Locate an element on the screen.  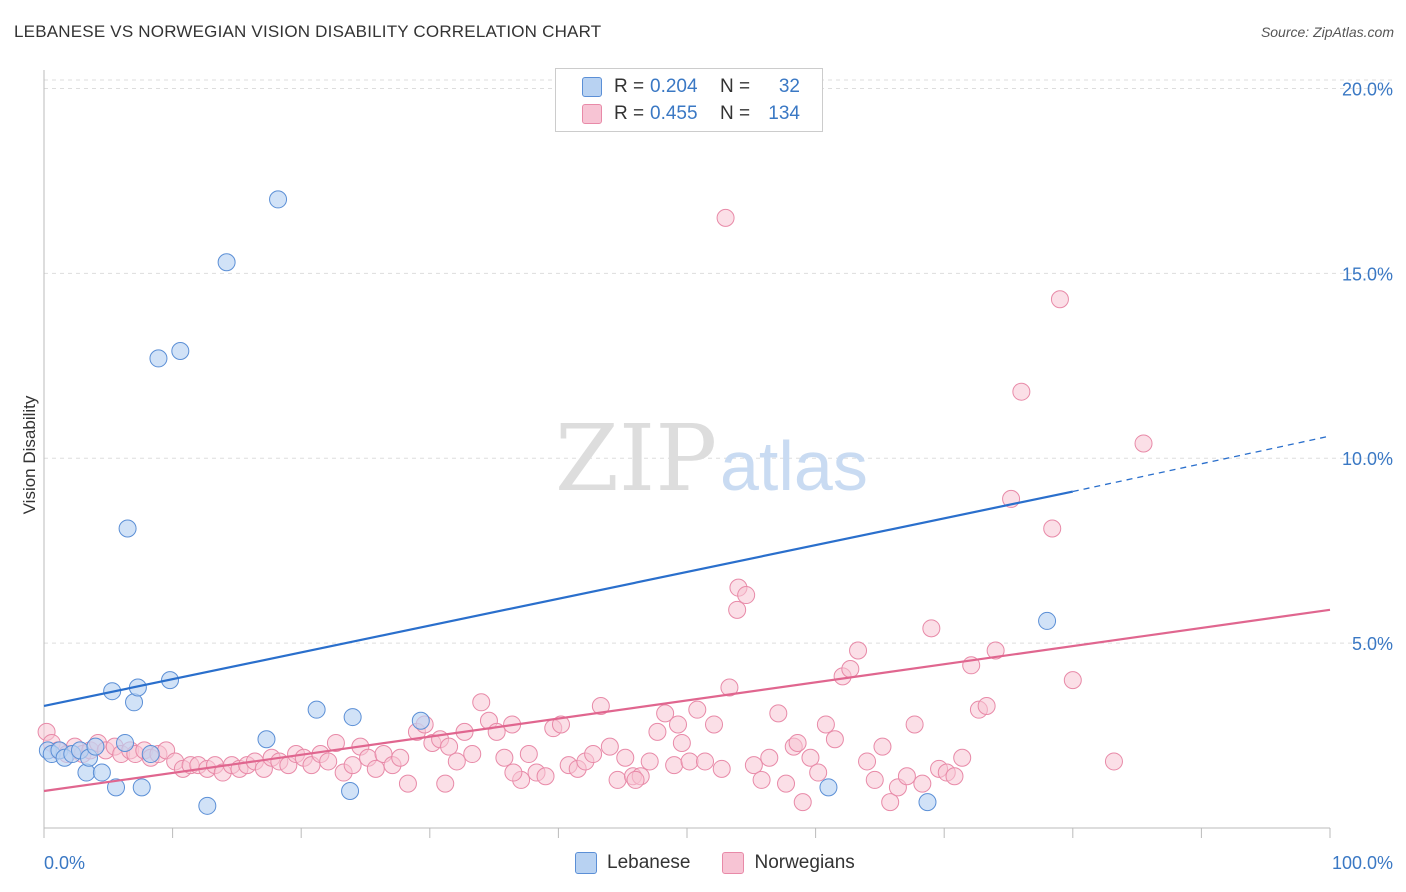
legend-row-norwegians: R = 0.455 N = 134 is located at coordinates (691, 114).